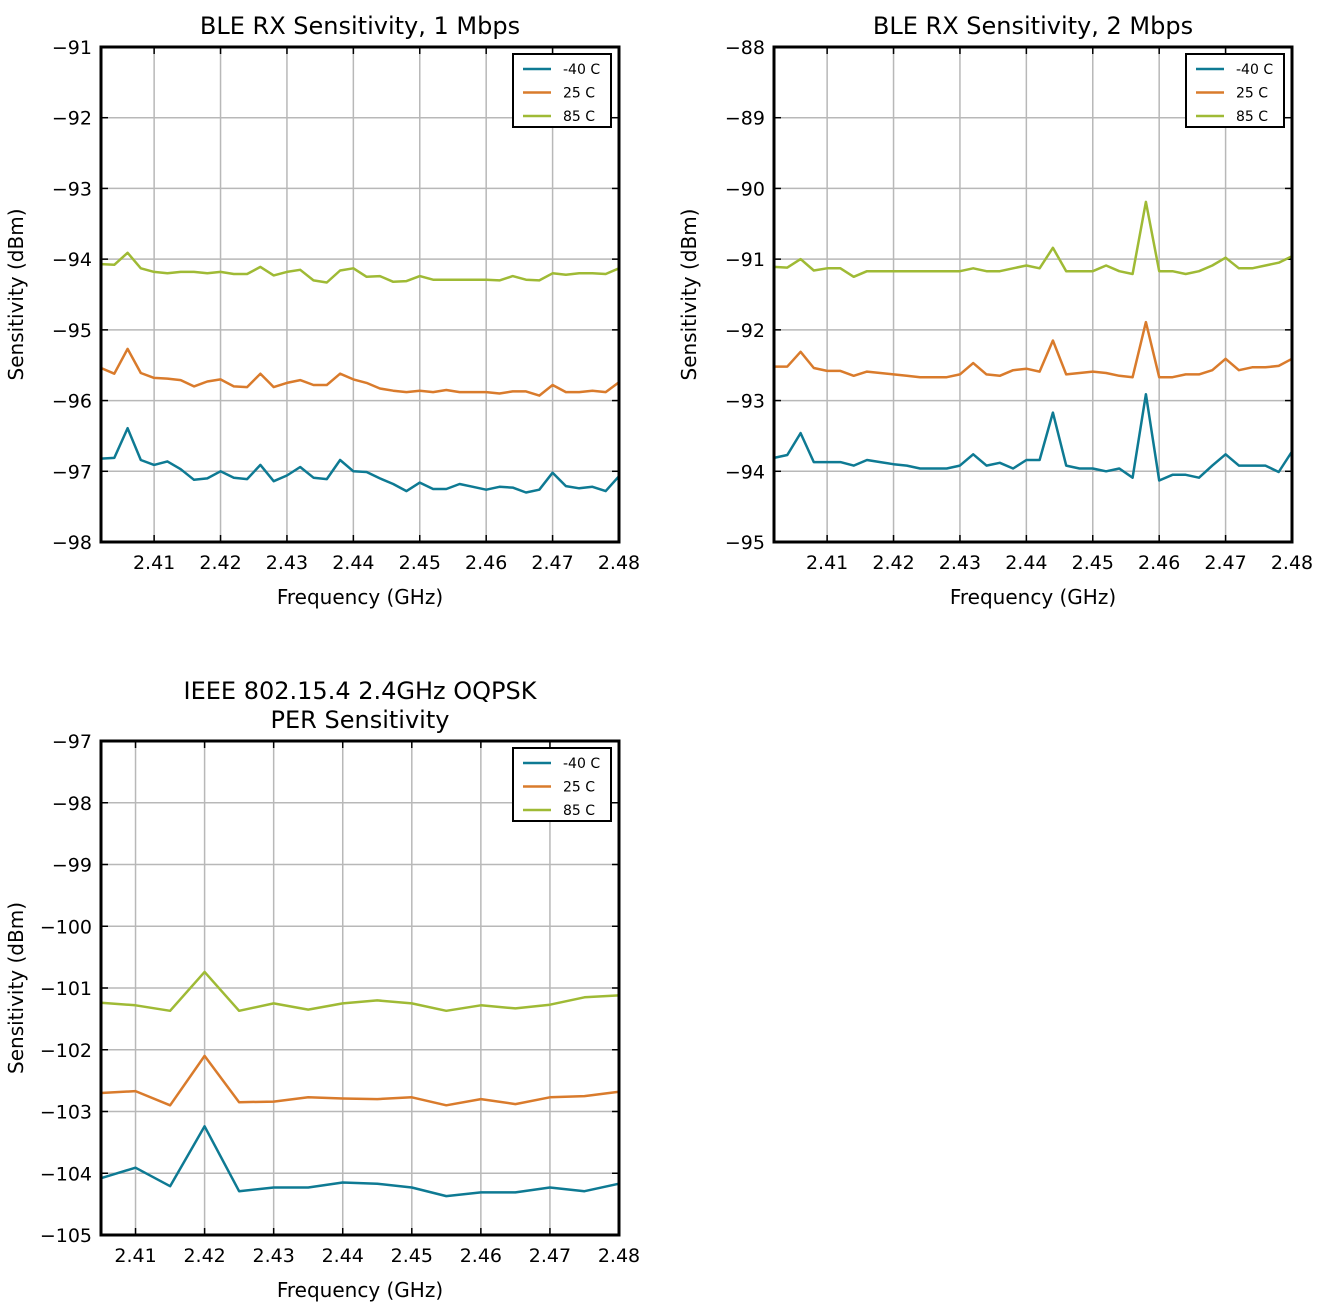 Image resolution: width=1320 pixels, height=1304 pixels. Describe the element at coordinates (66, 927) in the screenshot. I see `y-tick-label: −100` at that location.